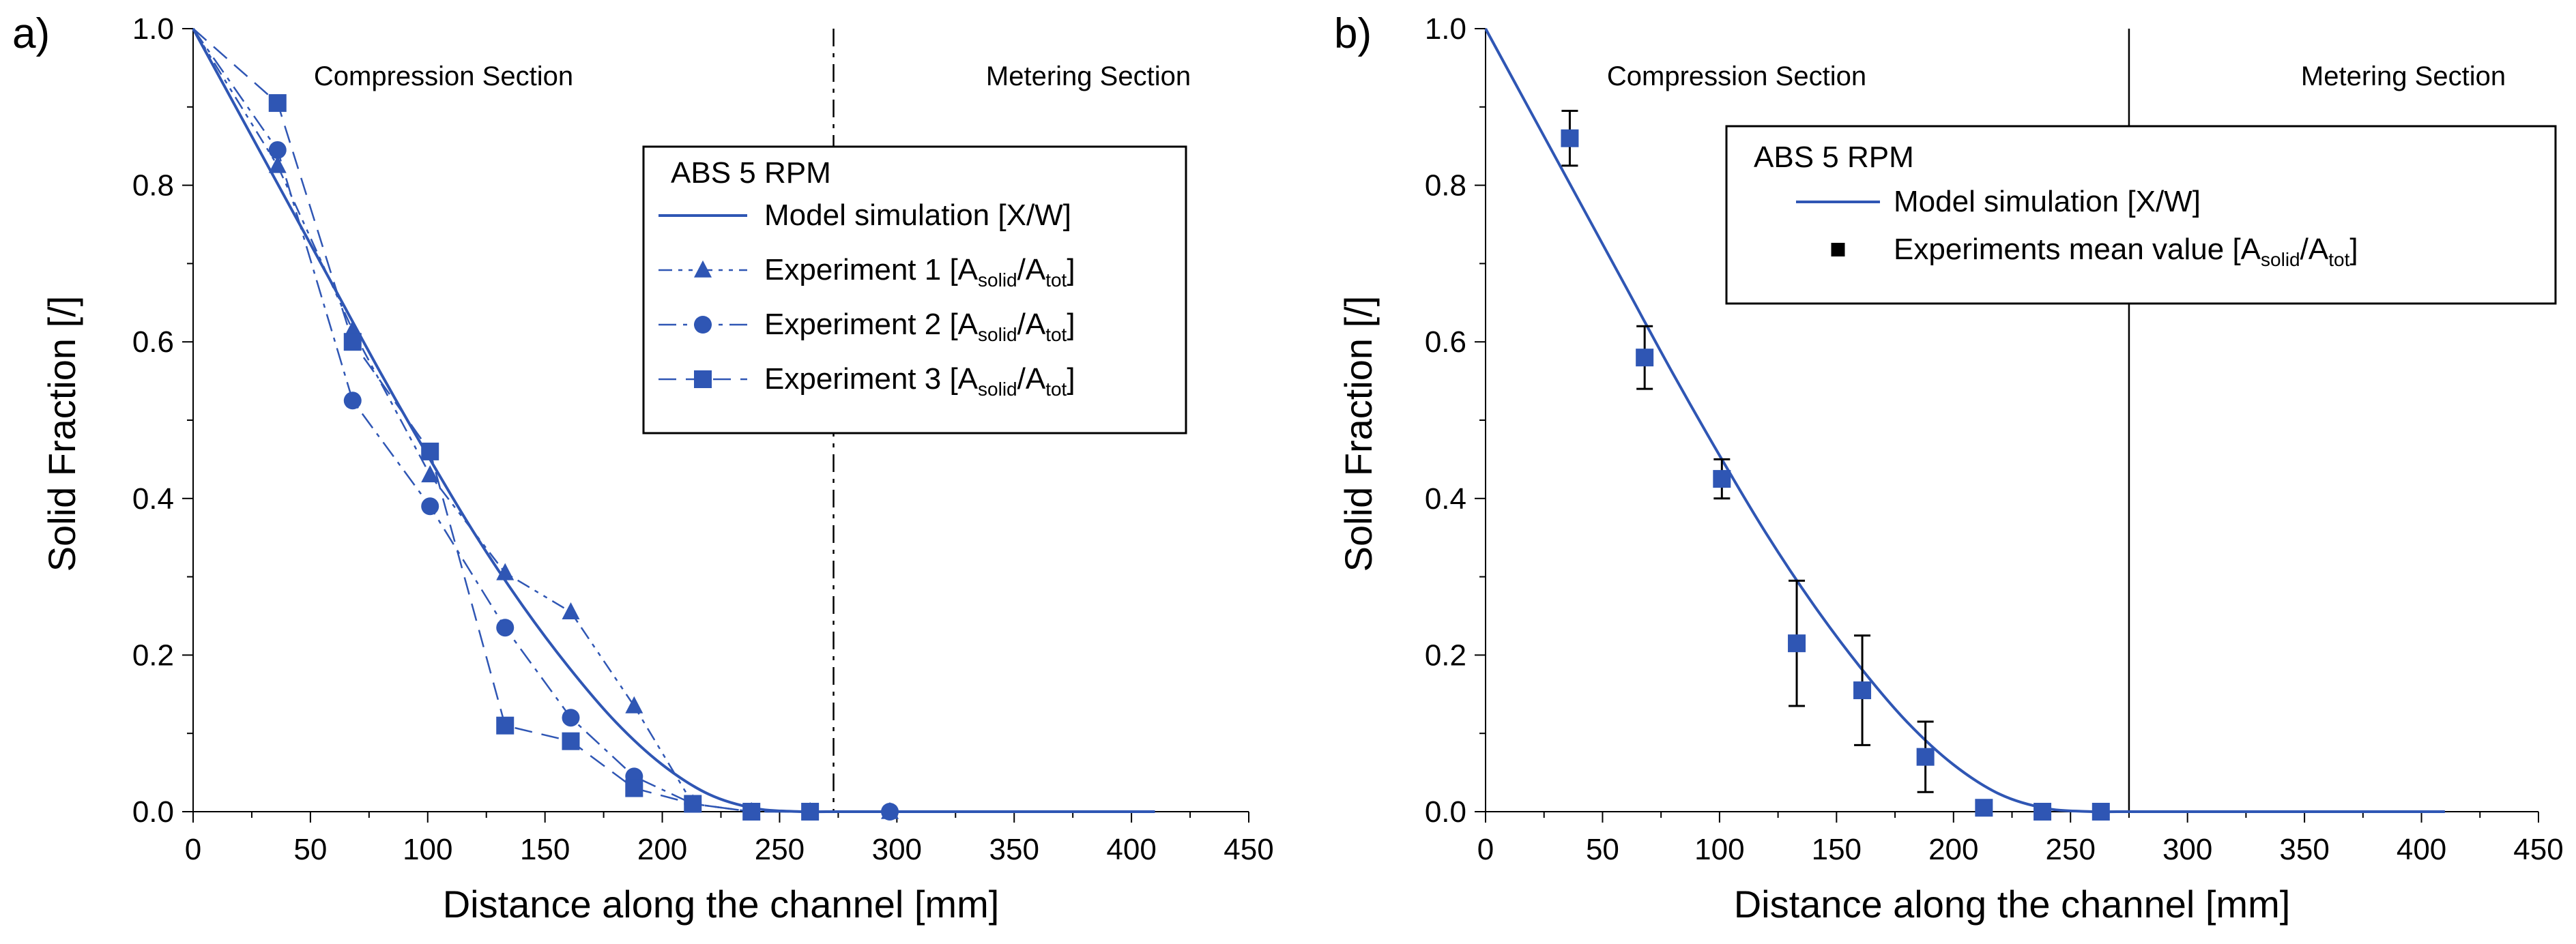 The width and height of the screenshot is (2576, 944). I want to click on y-tick-label: 1.0, so click(153, 29).